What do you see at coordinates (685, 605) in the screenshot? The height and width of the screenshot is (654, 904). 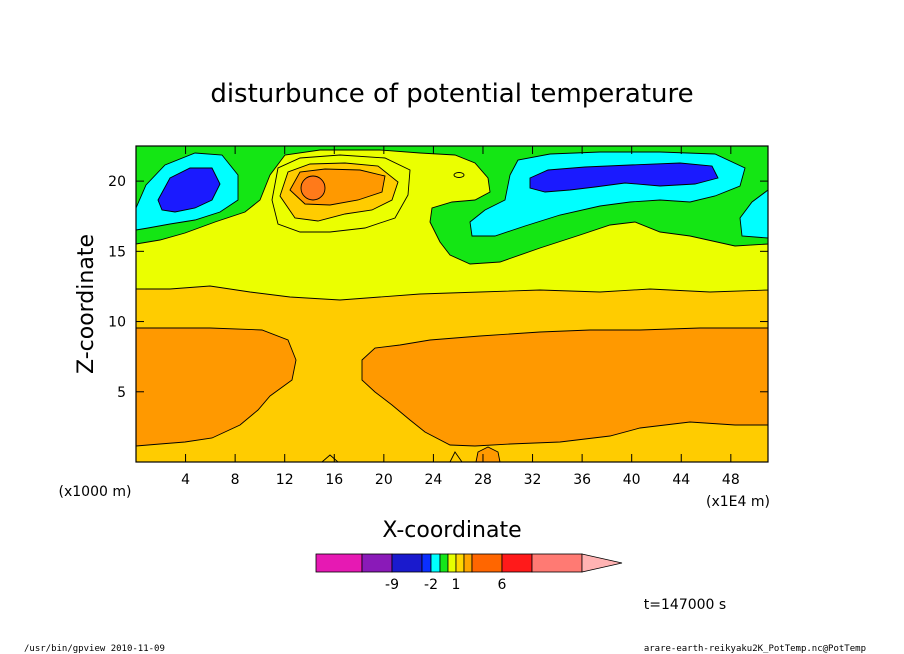 I see `time-label: t=147000 s` at bounding box center [685, 605].